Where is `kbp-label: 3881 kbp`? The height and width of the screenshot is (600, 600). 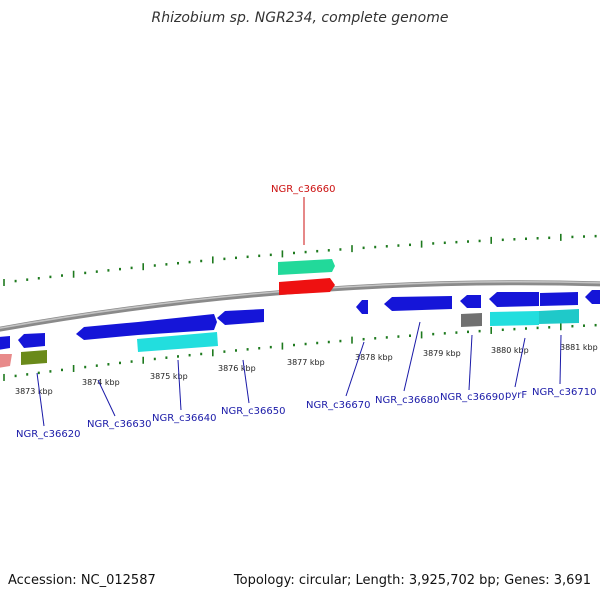 kbp-label: 3881 kbp is located at coordinates (579, 347).